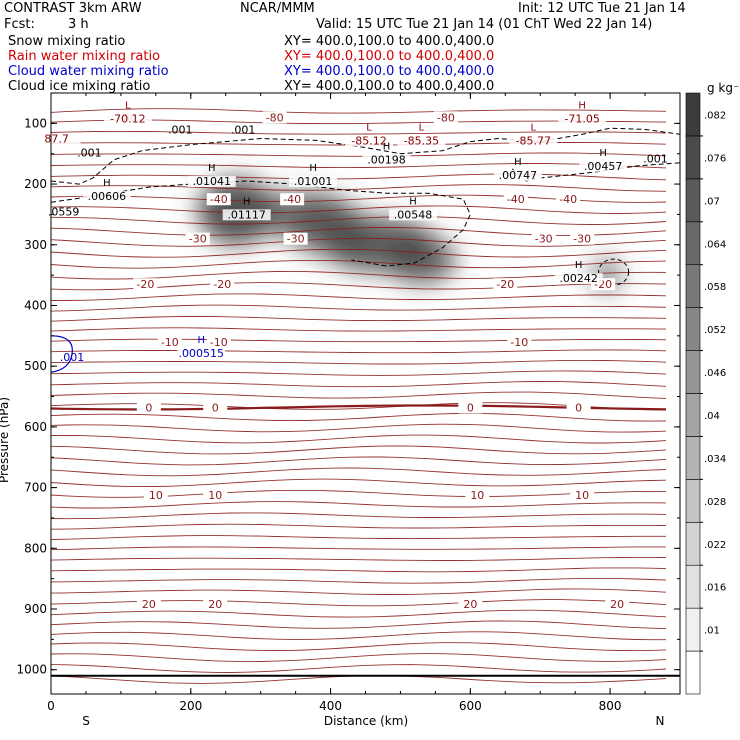  What do you see at coordinates (35, 488) in the screenshot?
I see `y-tick-label: 700` at bounding box center [35, 488].